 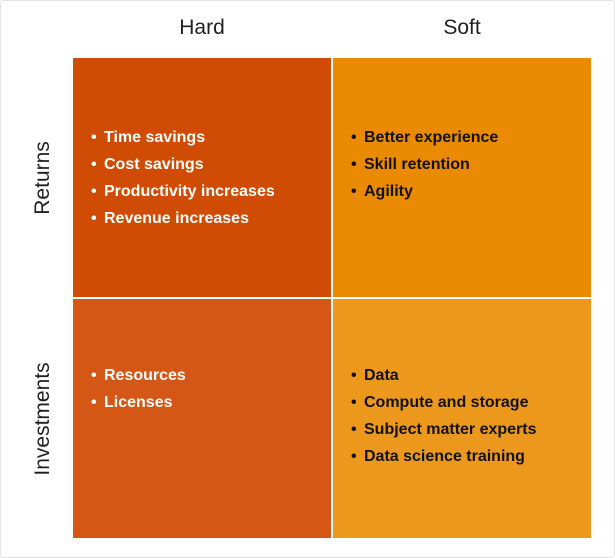 What do you see at coordinates (211, 191) in the screenshot?
I see `list-item: Productivity increases` at bounding box center [211, 191].